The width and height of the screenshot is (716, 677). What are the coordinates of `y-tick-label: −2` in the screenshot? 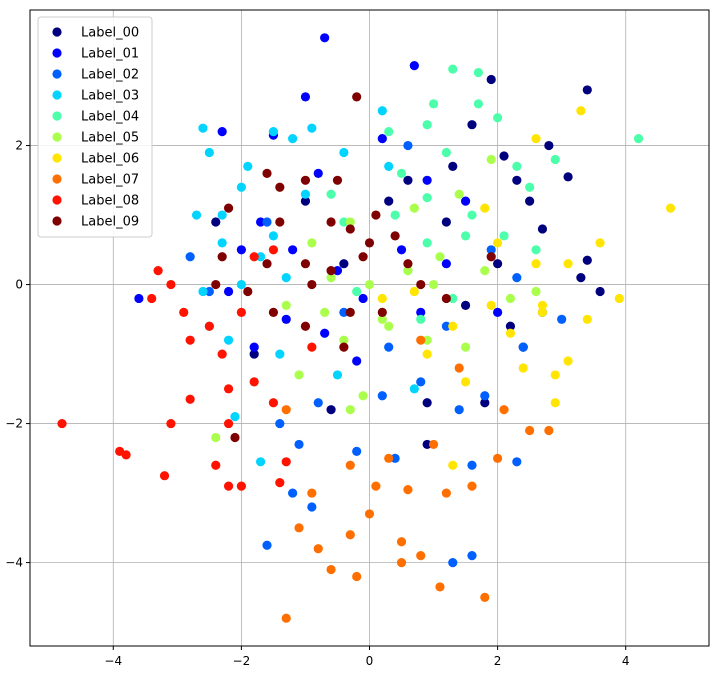 It's located at (14, 424).